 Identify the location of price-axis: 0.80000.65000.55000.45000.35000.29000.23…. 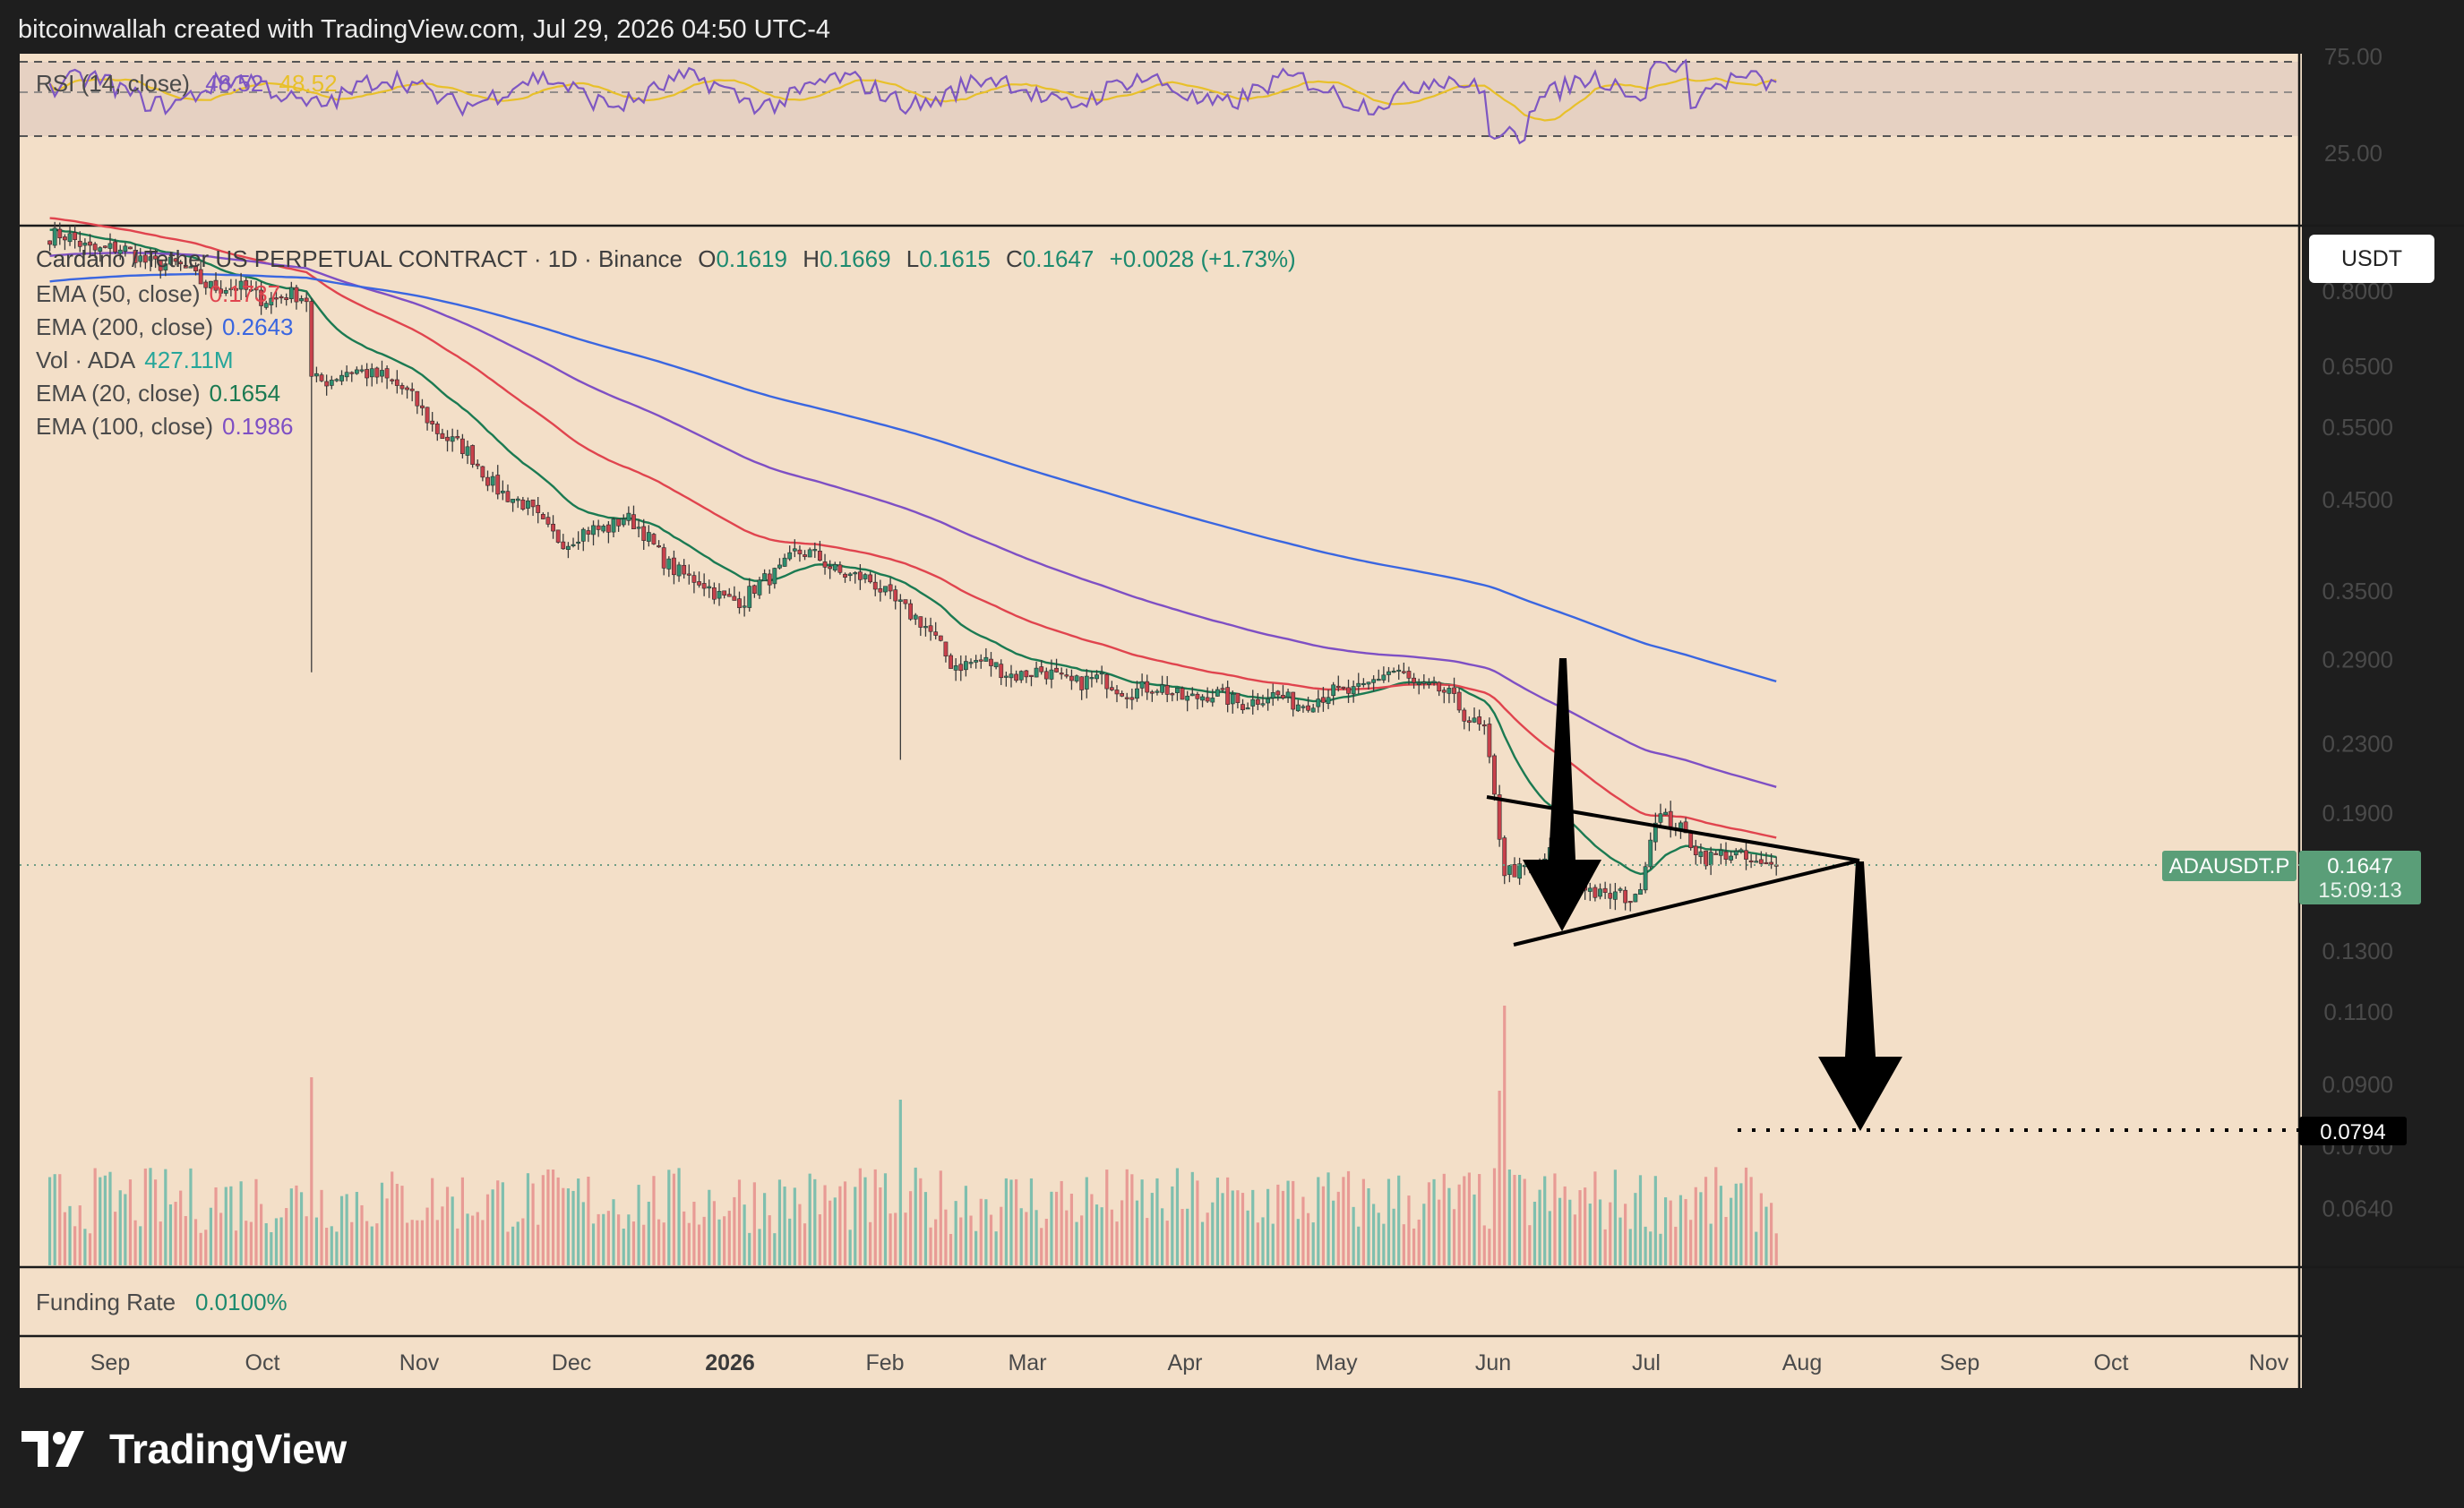
(2357, 750).